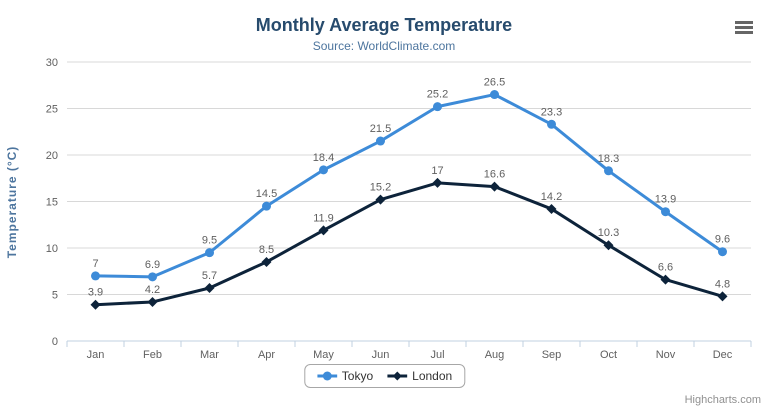 The image size is (769, 416). What do you see at coordinates (152, 290) in the screenshot?
I see `data-label: 4.2` at bounding box center [152, 290].